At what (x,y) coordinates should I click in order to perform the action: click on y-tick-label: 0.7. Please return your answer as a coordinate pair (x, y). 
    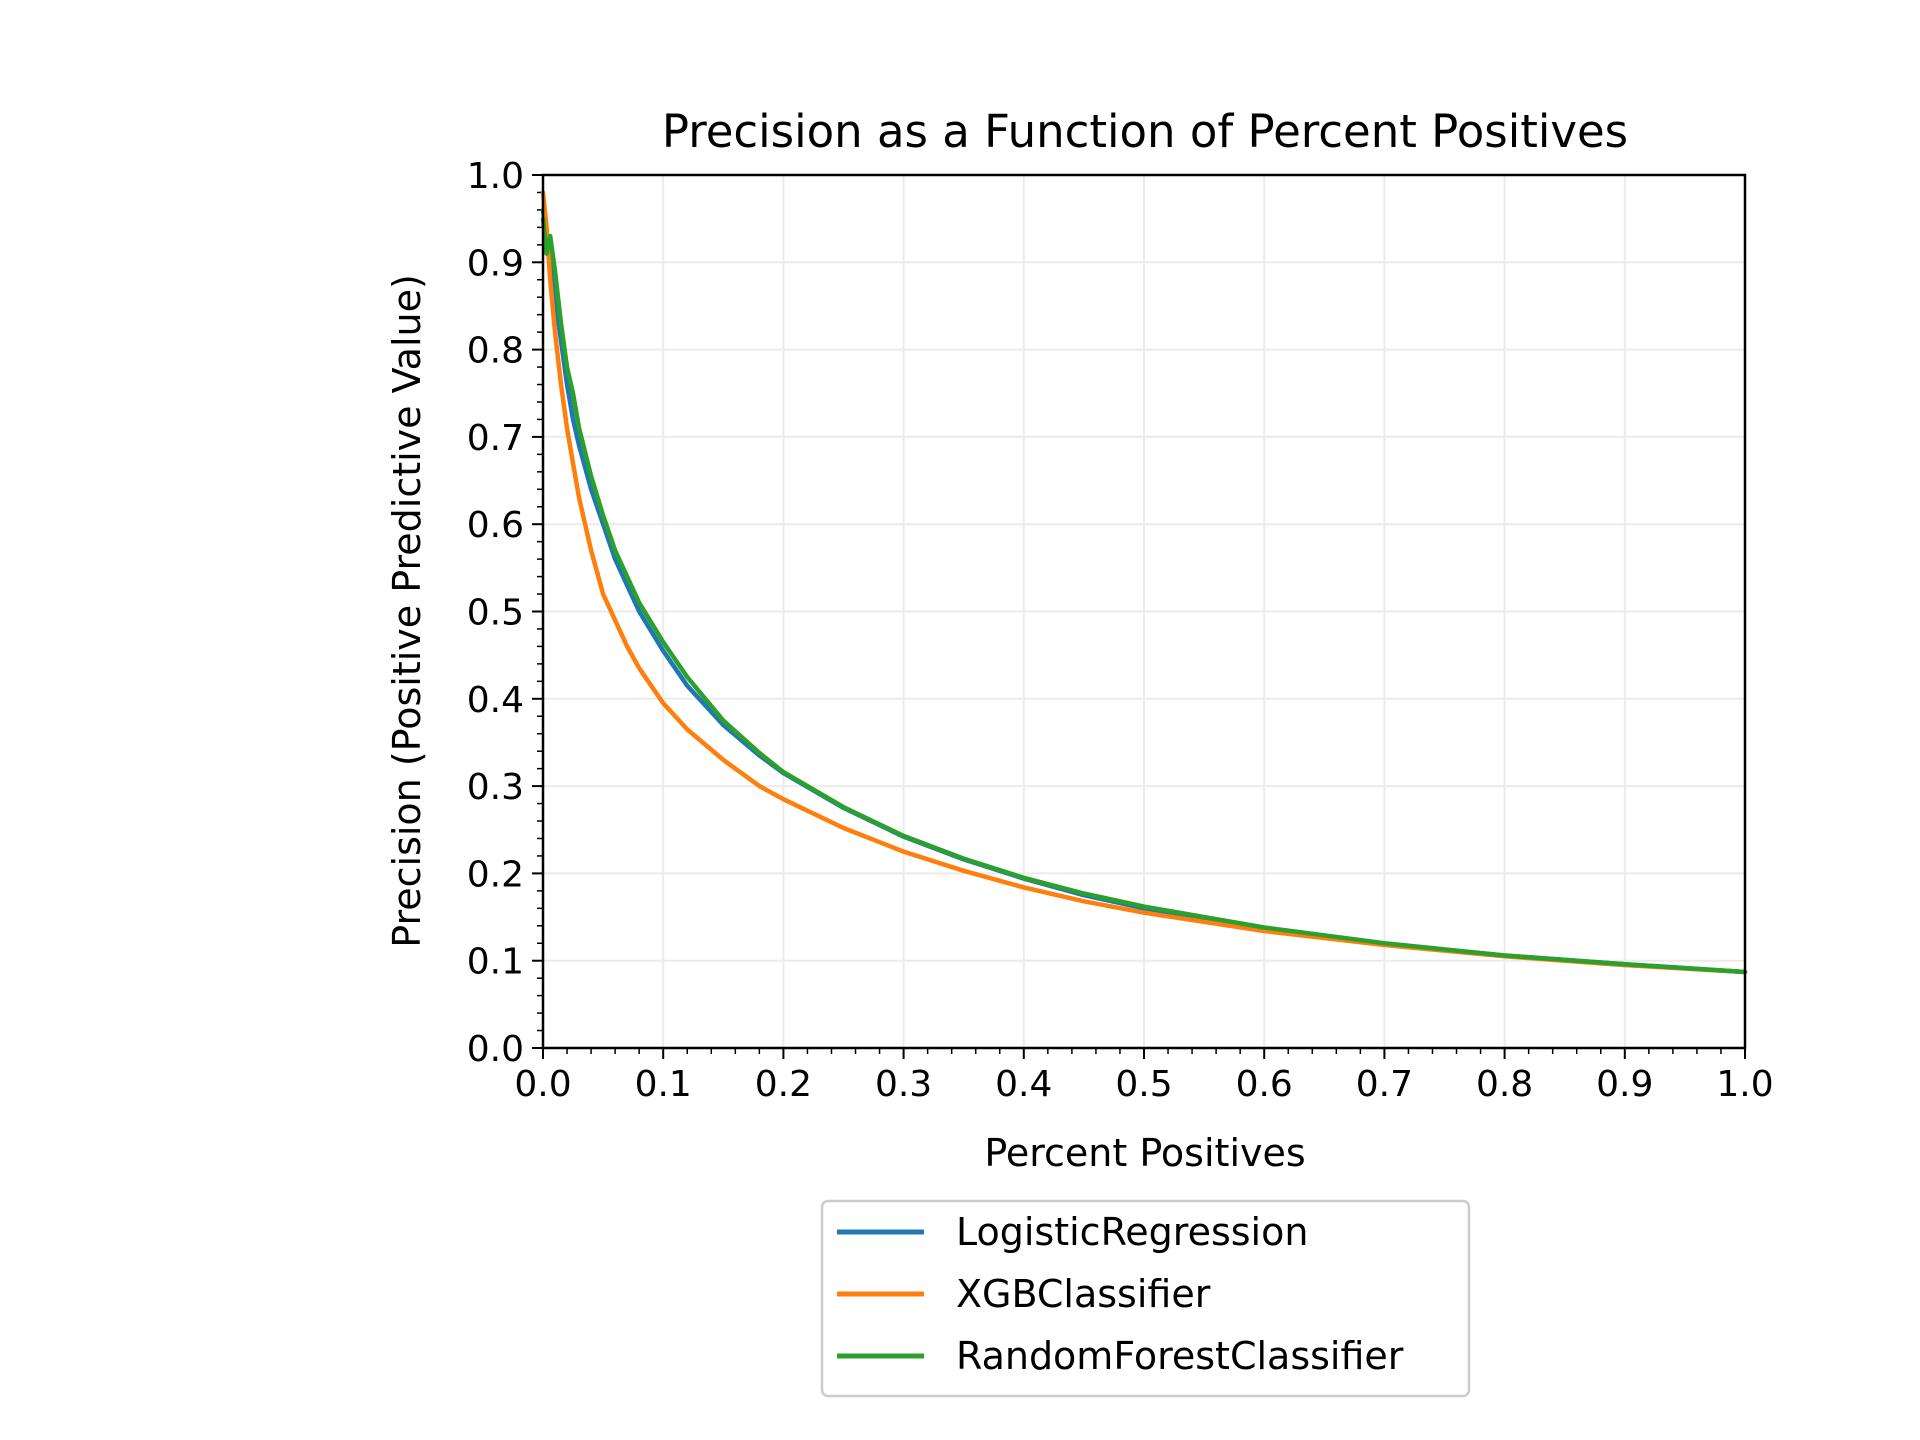
    Looking at the image, I should click on (495, 438).